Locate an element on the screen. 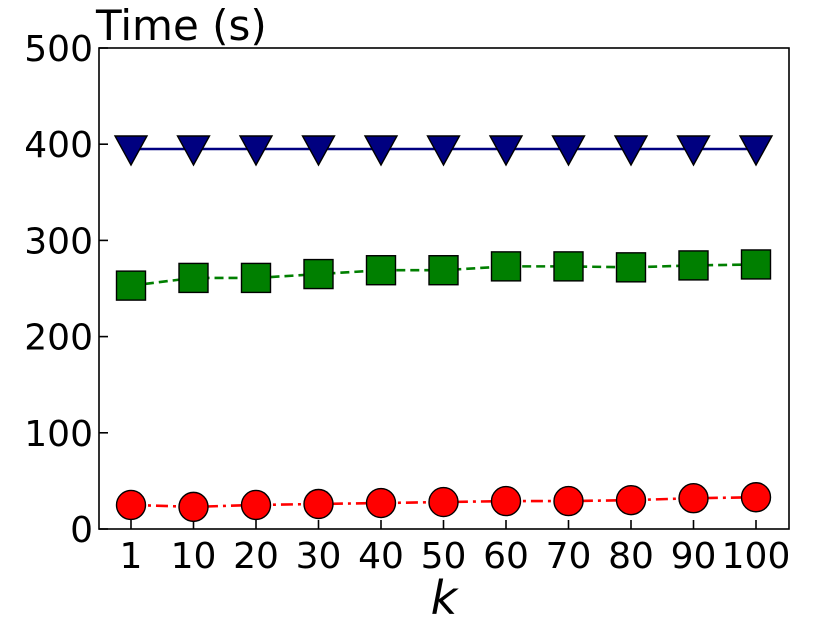  series-square is located at coordinates (443, 275).